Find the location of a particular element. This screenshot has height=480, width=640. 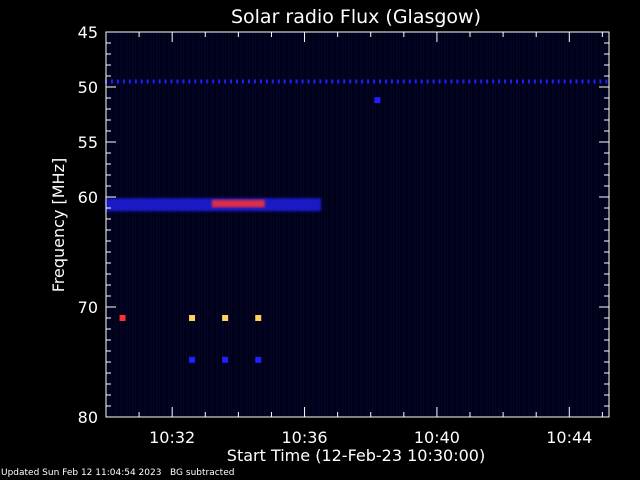

x-tick-label: 10:40 is located at coordinates (437, 437).